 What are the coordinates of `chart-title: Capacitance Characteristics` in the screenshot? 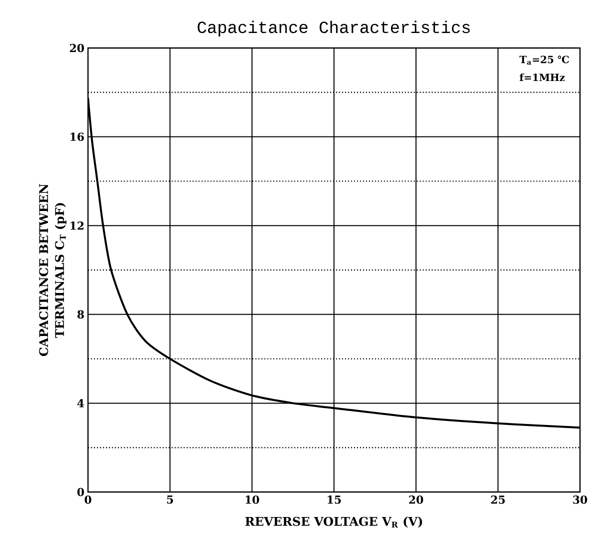 It's located at (334, 28).